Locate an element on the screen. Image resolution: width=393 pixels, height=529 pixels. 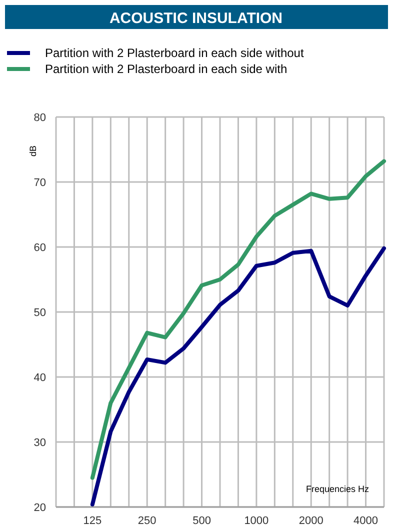
y-axis-title: dB is located at coordinates (33, 151).